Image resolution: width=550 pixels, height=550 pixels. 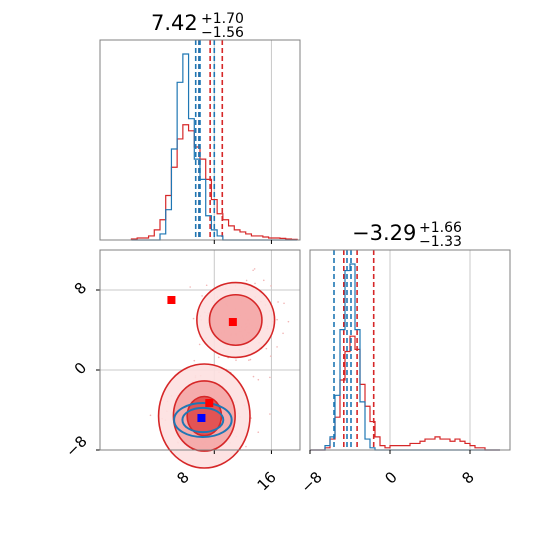 I want to click on bottom-left-xtick-16: 16, so click(x=267, y=481).